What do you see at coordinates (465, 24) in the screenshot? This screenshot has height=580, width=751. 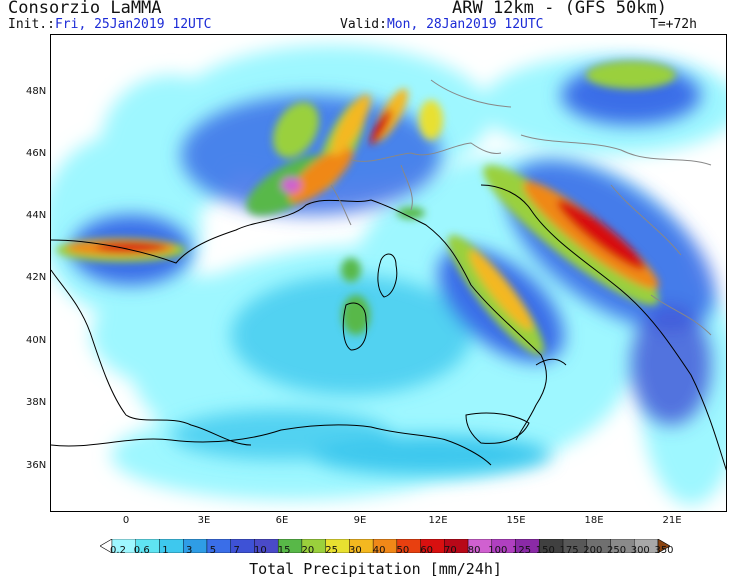 I see `valid-value: Mon, 28Jan2019 12UTC` at bounding box center [465, 24].